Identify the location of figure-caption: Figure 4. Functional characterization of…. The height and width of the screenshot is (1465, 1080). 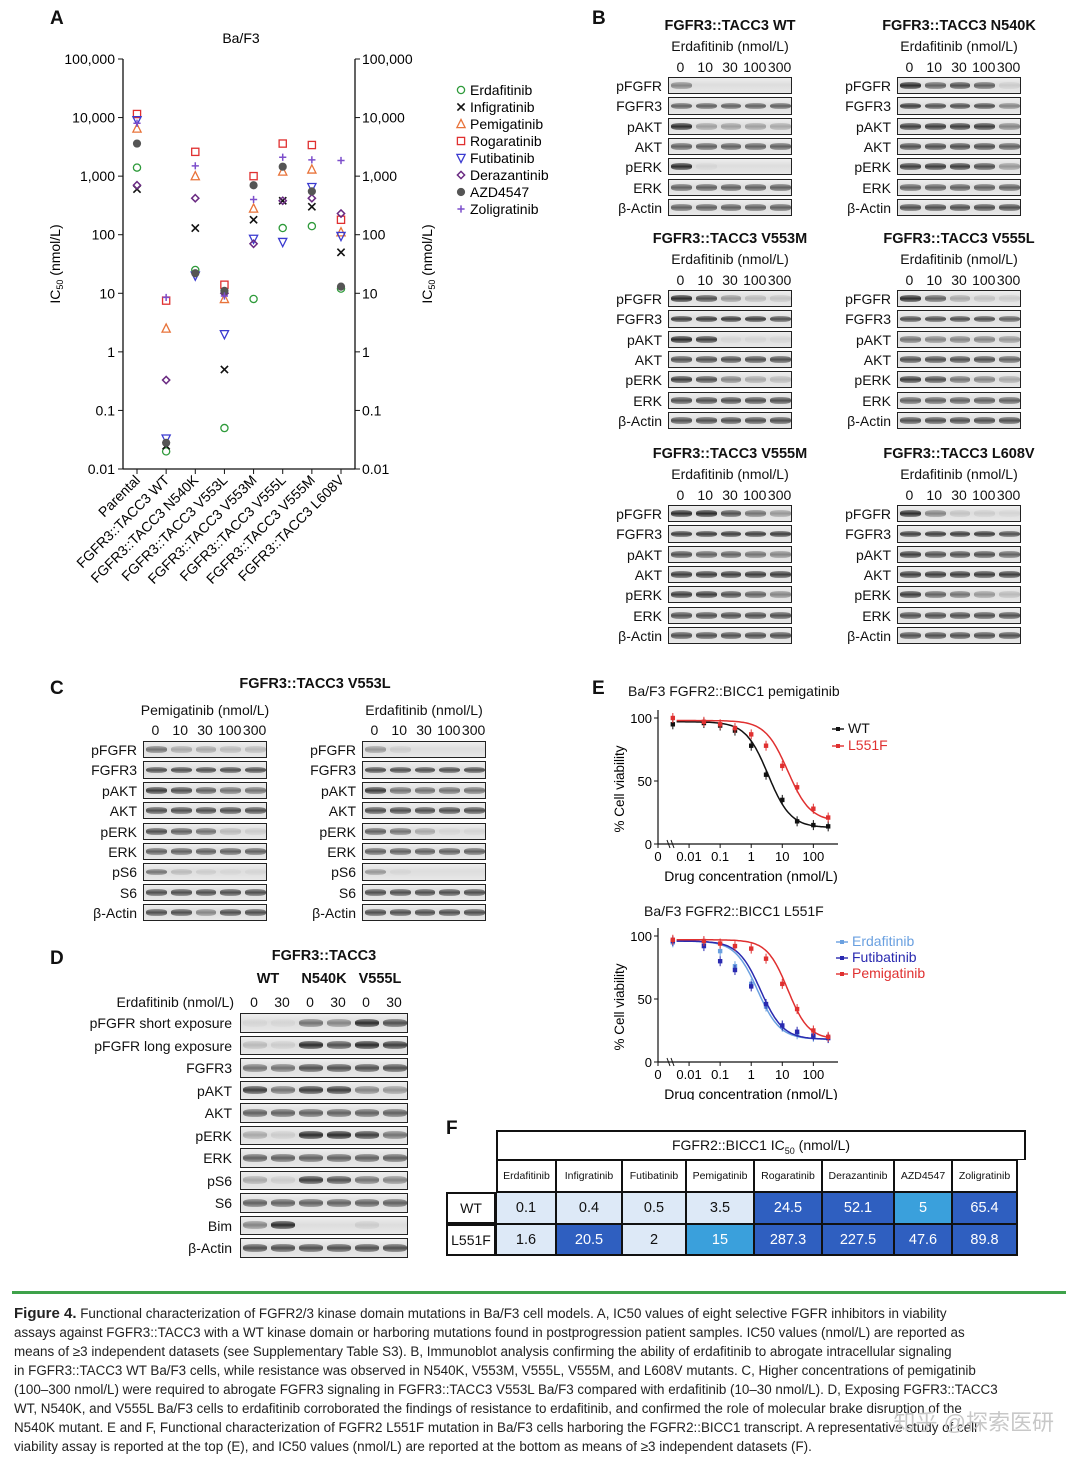
(544, 1380).